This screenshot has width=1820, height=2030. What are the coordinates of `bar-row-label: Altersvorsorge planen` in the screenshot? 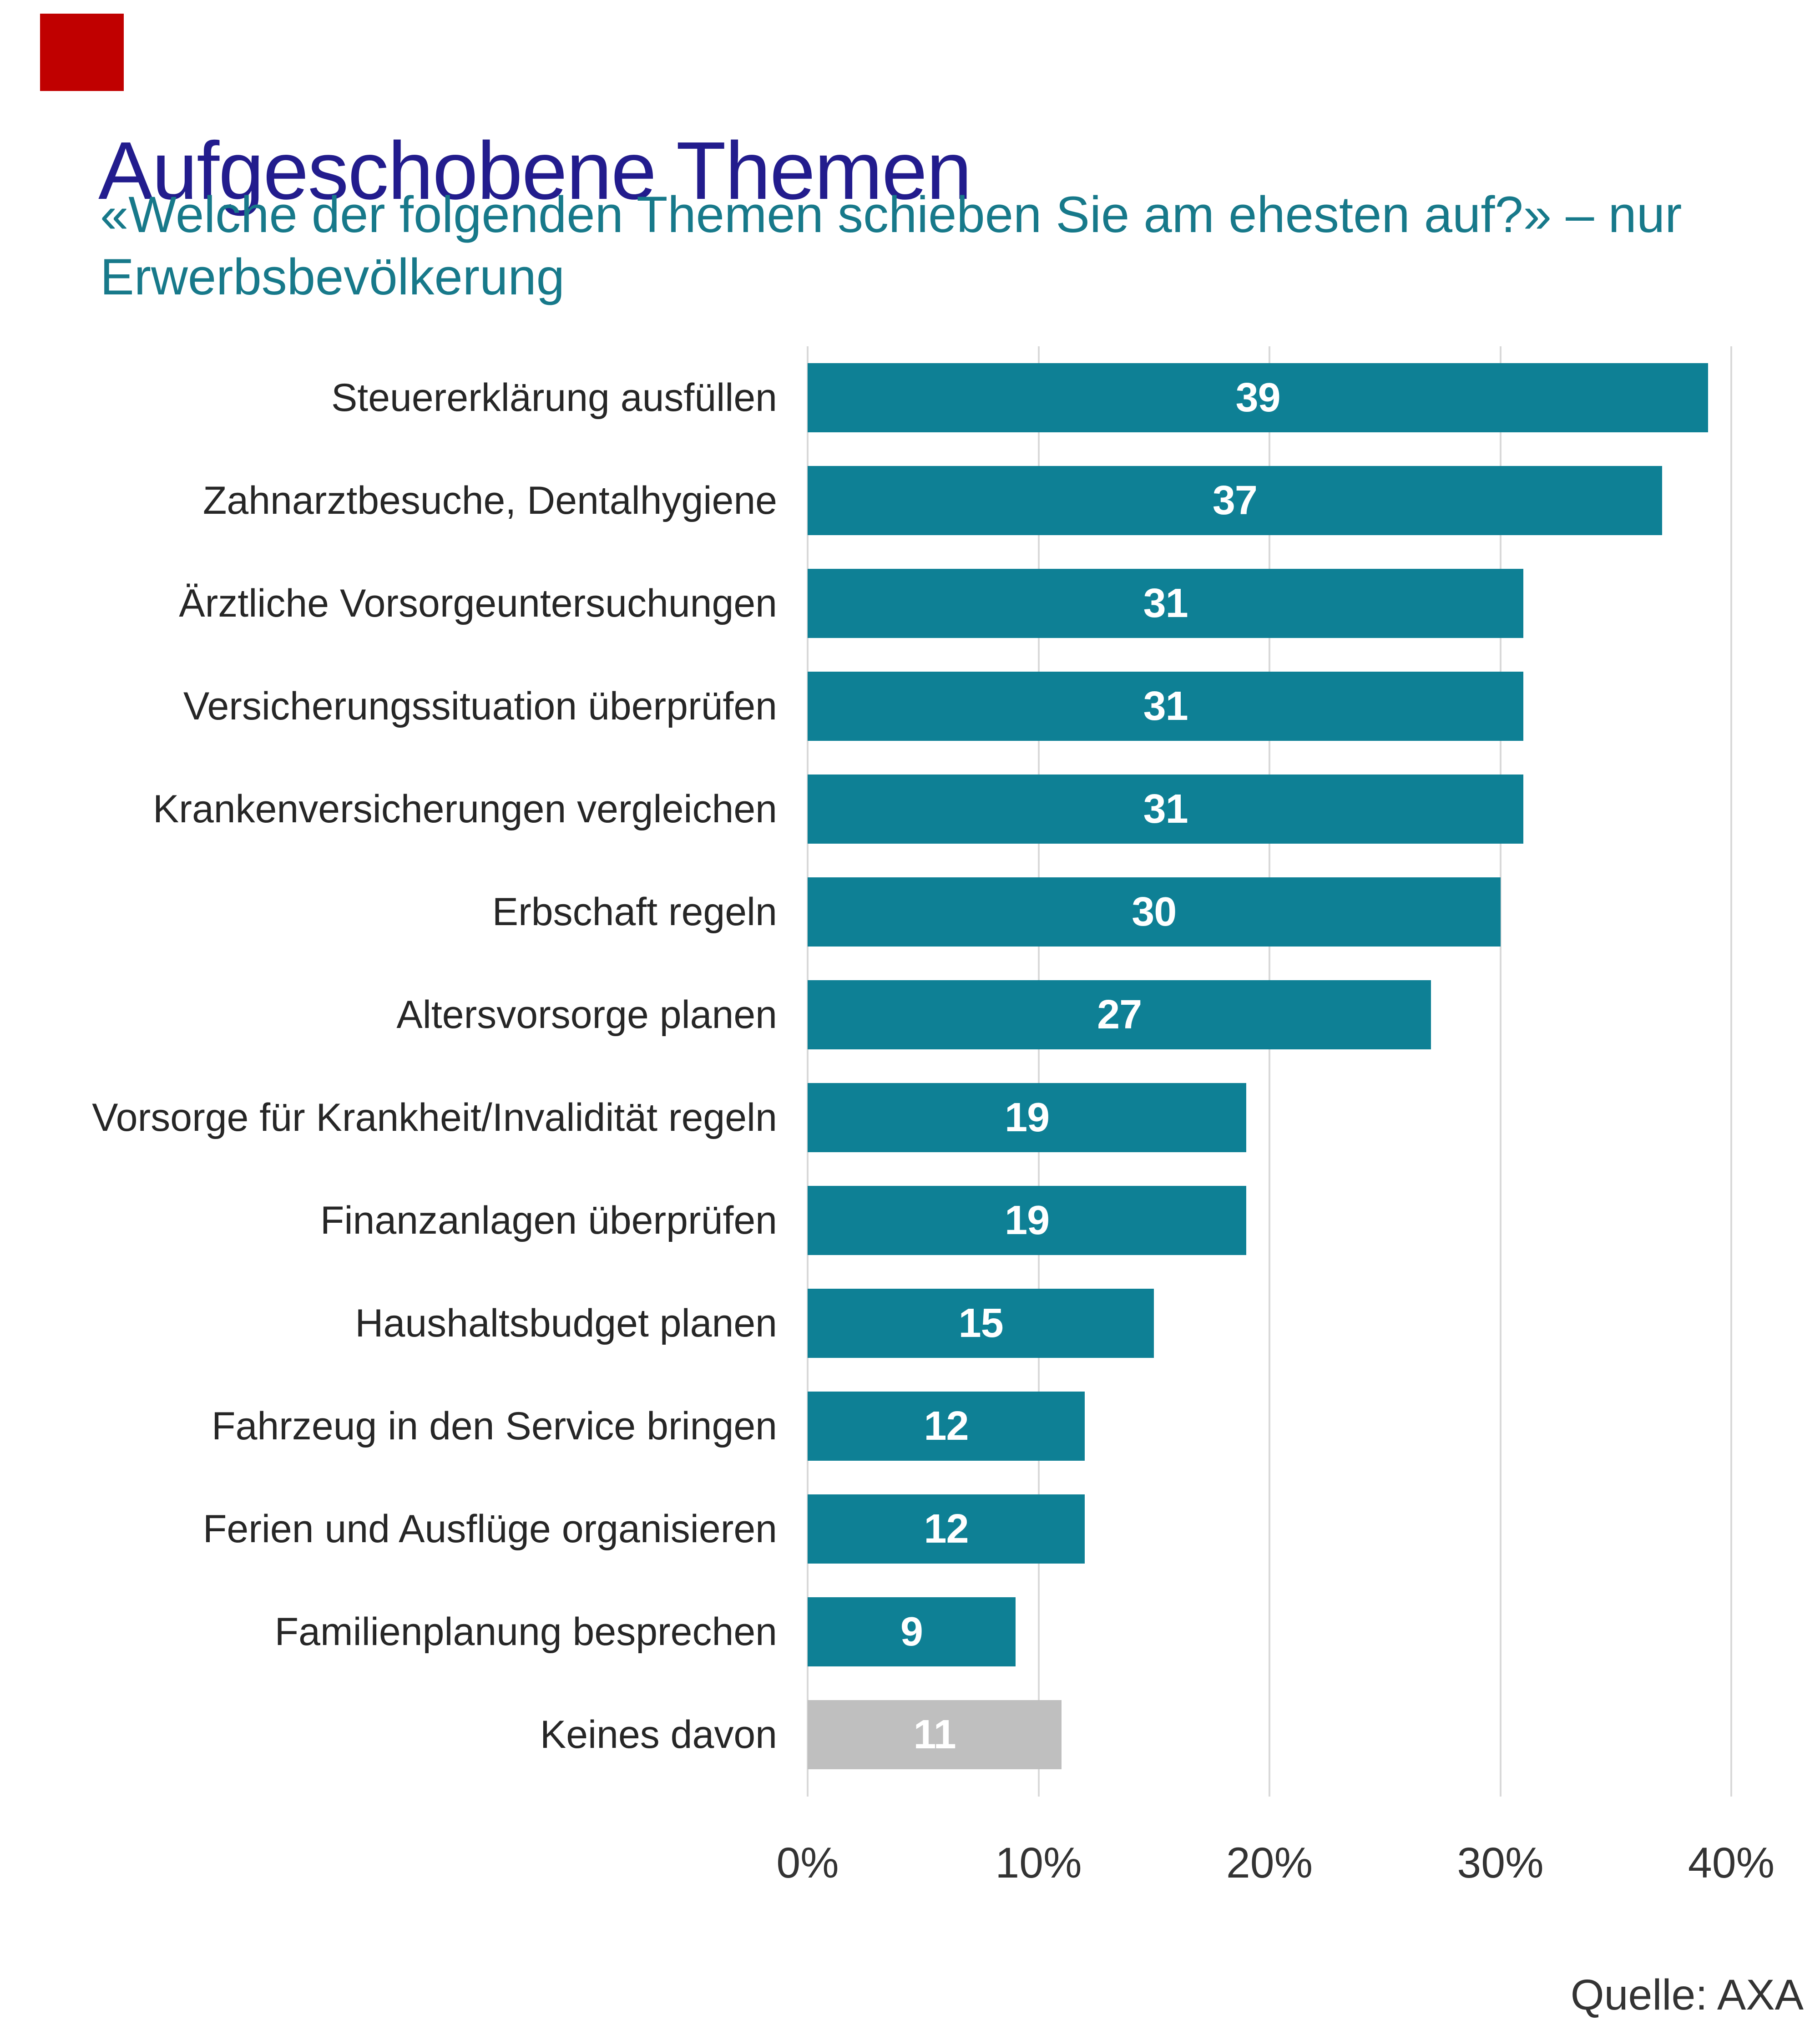 It's located at (586, 1015).